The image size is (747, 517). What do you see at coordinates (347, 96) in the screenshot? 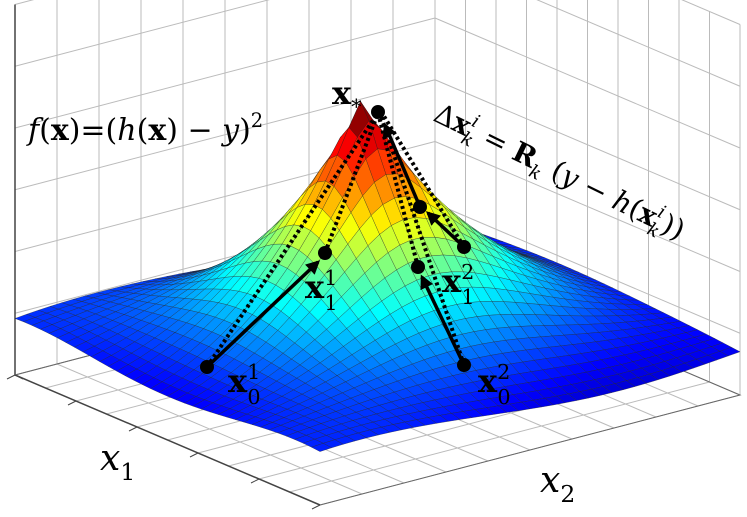
I see `point-label: x*` at bounding box center [347, 96].